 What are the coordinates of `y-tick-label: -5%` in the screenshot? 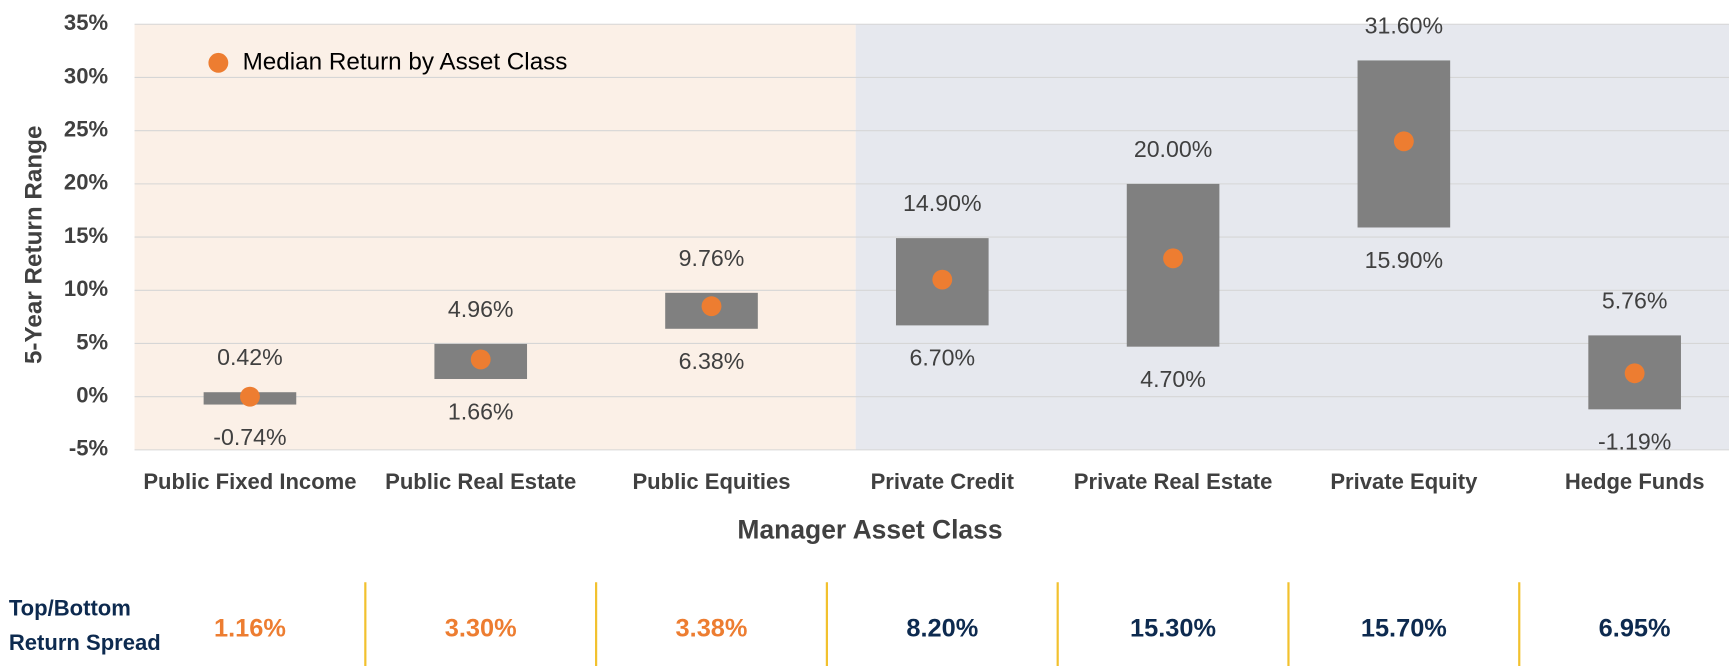 It's located at (89, 448).